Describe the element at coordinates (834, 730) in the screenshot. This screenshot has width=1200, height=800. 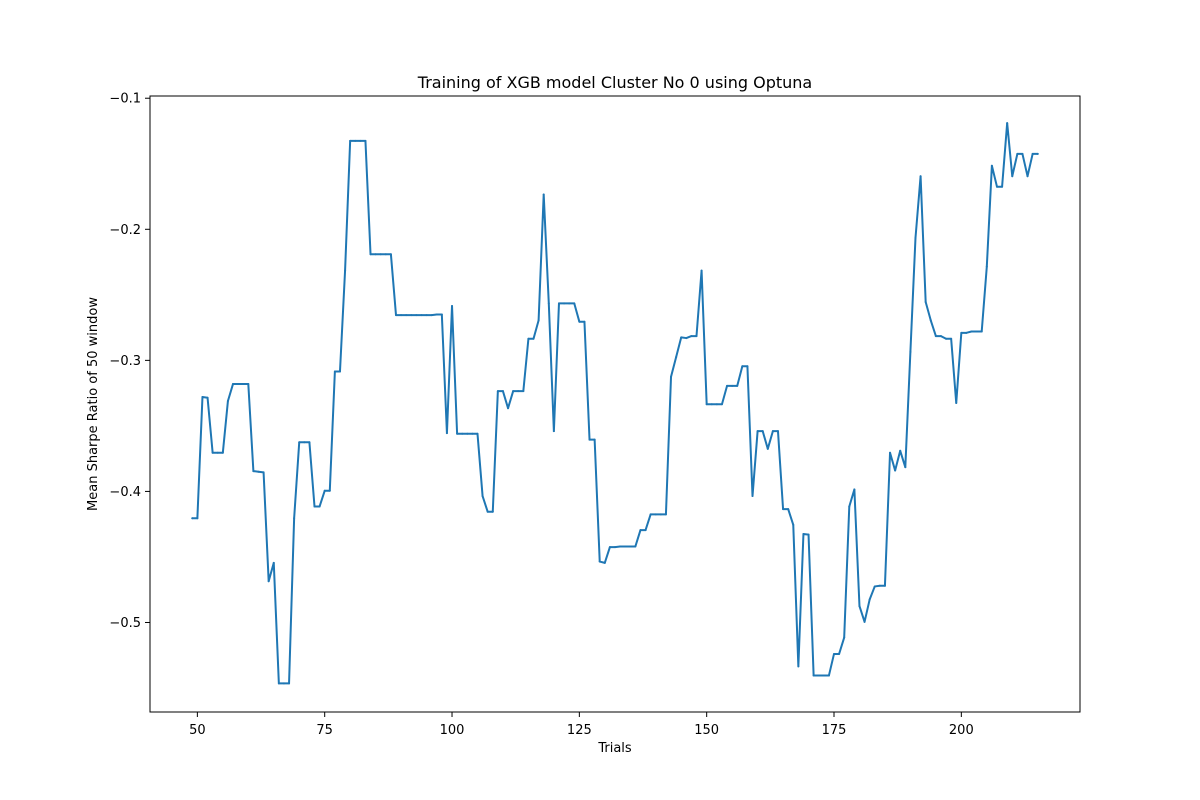
I see `x-tick-label: 175` at that location.